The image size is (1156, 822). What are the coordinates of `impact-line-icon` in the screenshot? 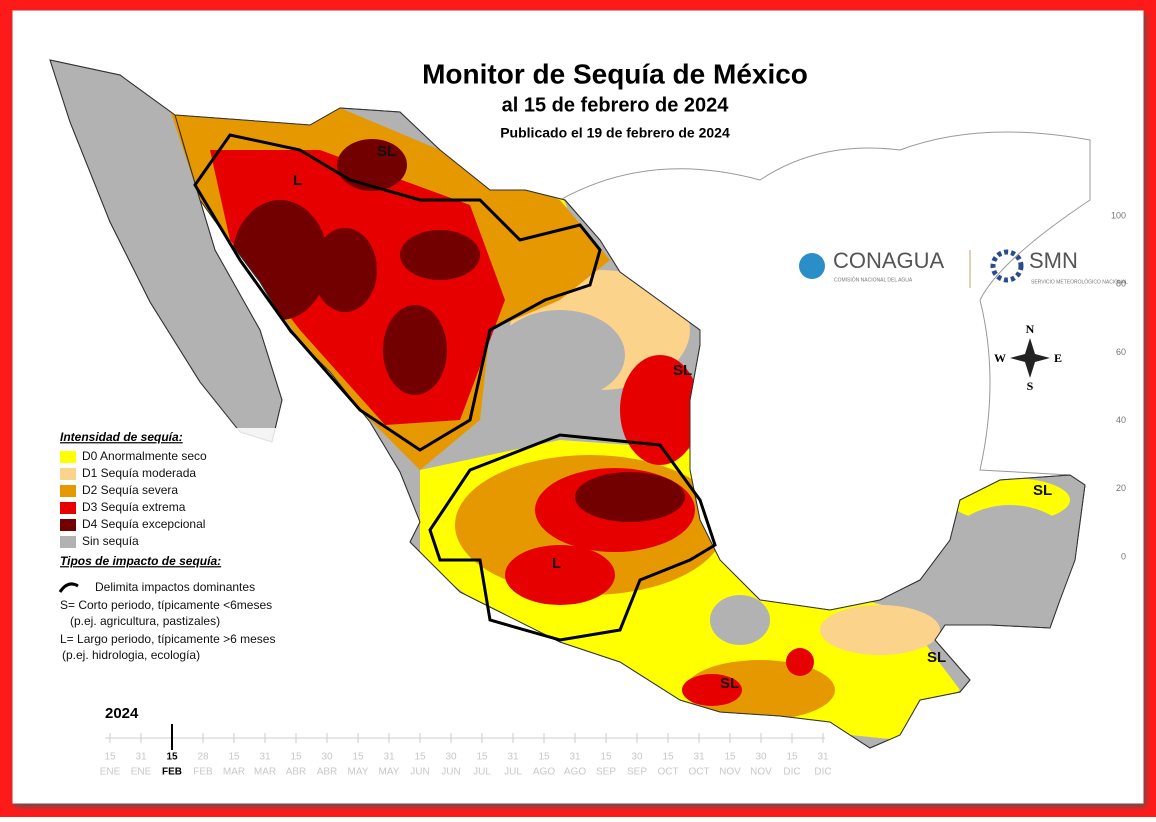 It's located at (68, 587).